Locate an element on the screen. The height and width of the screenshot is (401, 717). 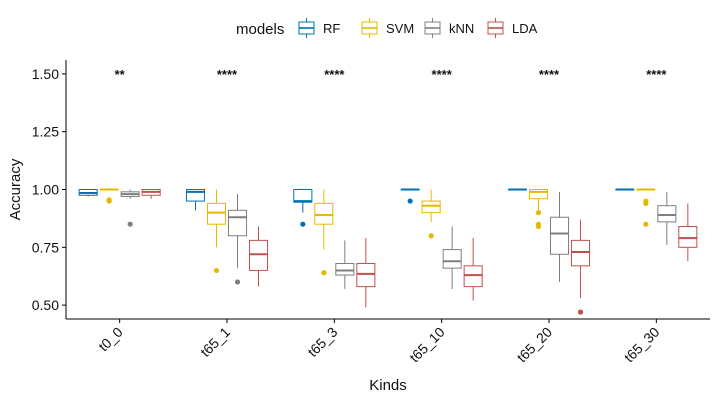
y-tick-label: 1.00 is located at coordinates (45, 190).